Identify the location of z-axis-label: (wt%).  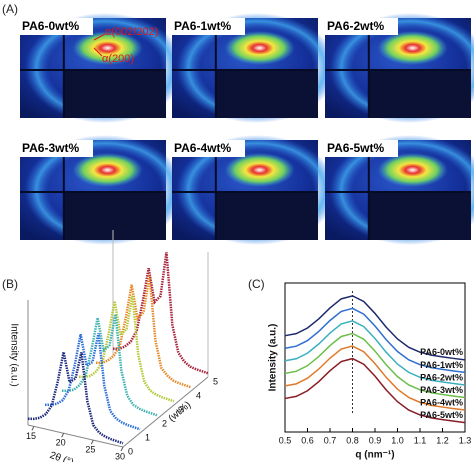
(180, 411).